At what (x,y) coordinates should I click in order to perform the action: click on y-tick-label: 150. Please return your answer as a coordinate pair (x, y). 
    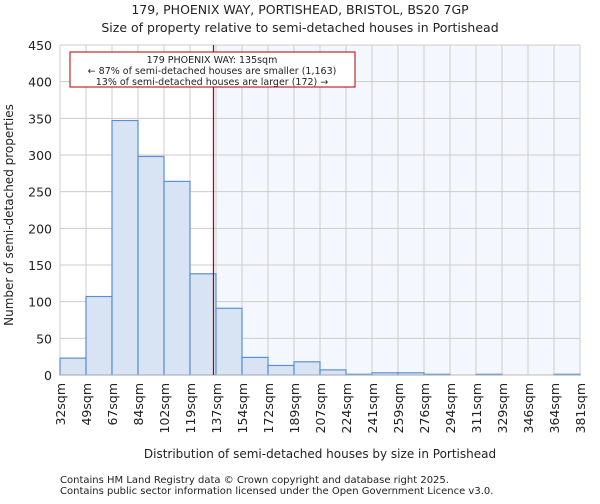
    Looking at the image, I should click on (40, 265).